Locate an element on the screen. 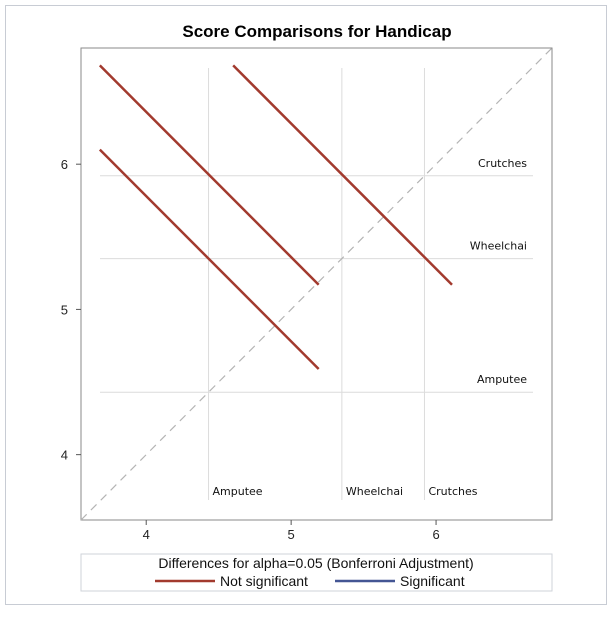  h-ref-label-wheelchai: Wheelchai is located at coordinates (498, 246).